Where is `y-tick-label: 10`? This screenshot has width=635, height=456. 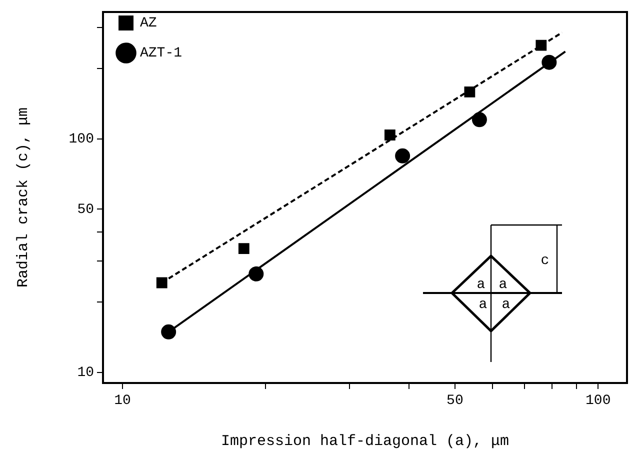 y-tick-label: 10 is located at coordinates (85, 373).